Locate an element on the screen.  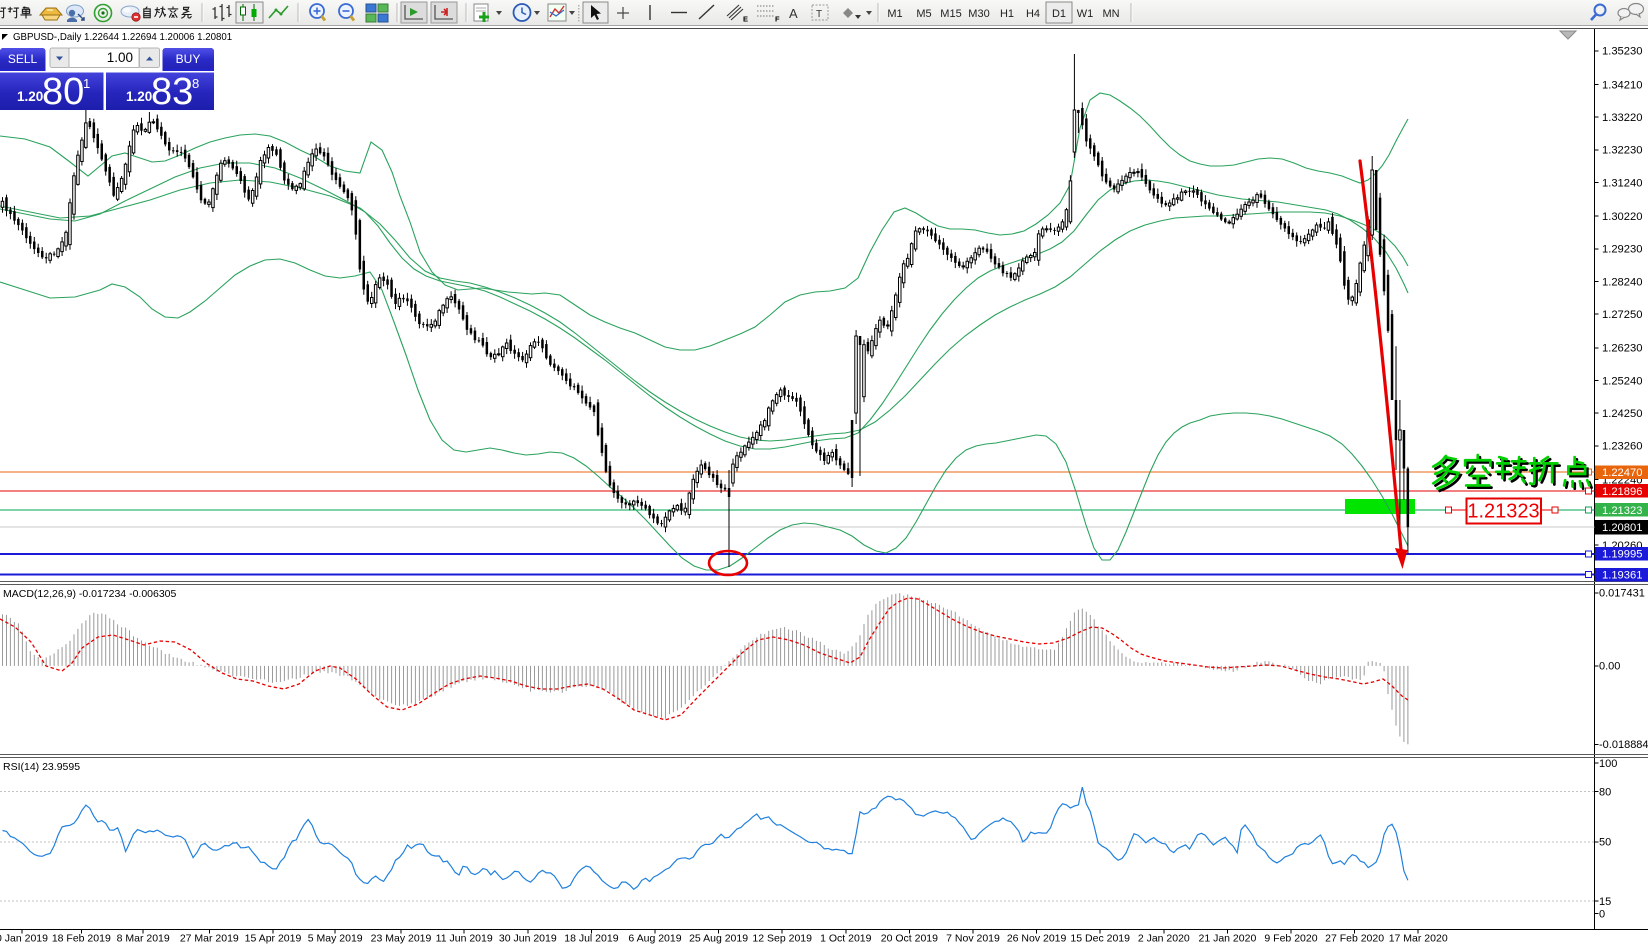
svg-text: 9 Feb 2020 is located at coordinates (1290, 939).